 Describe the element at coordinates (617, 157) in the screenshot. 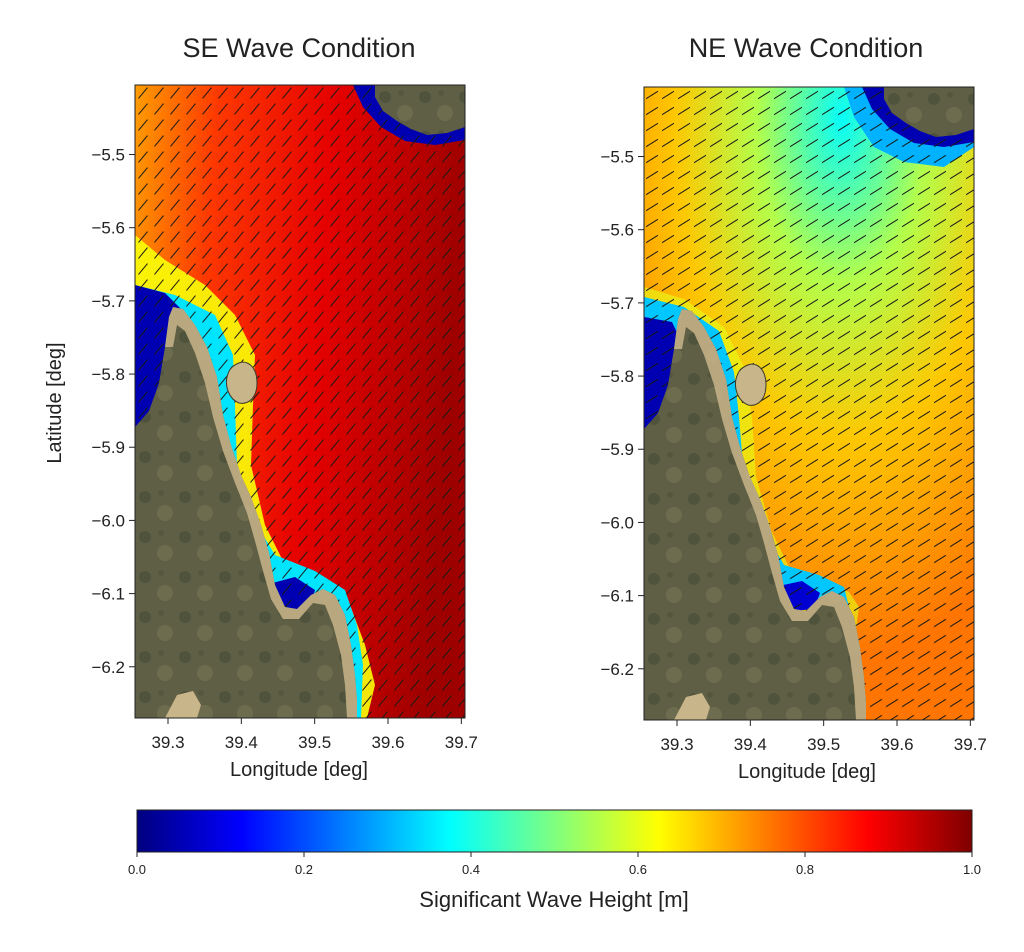

I see `y-tick-label: −5.5` at that location.